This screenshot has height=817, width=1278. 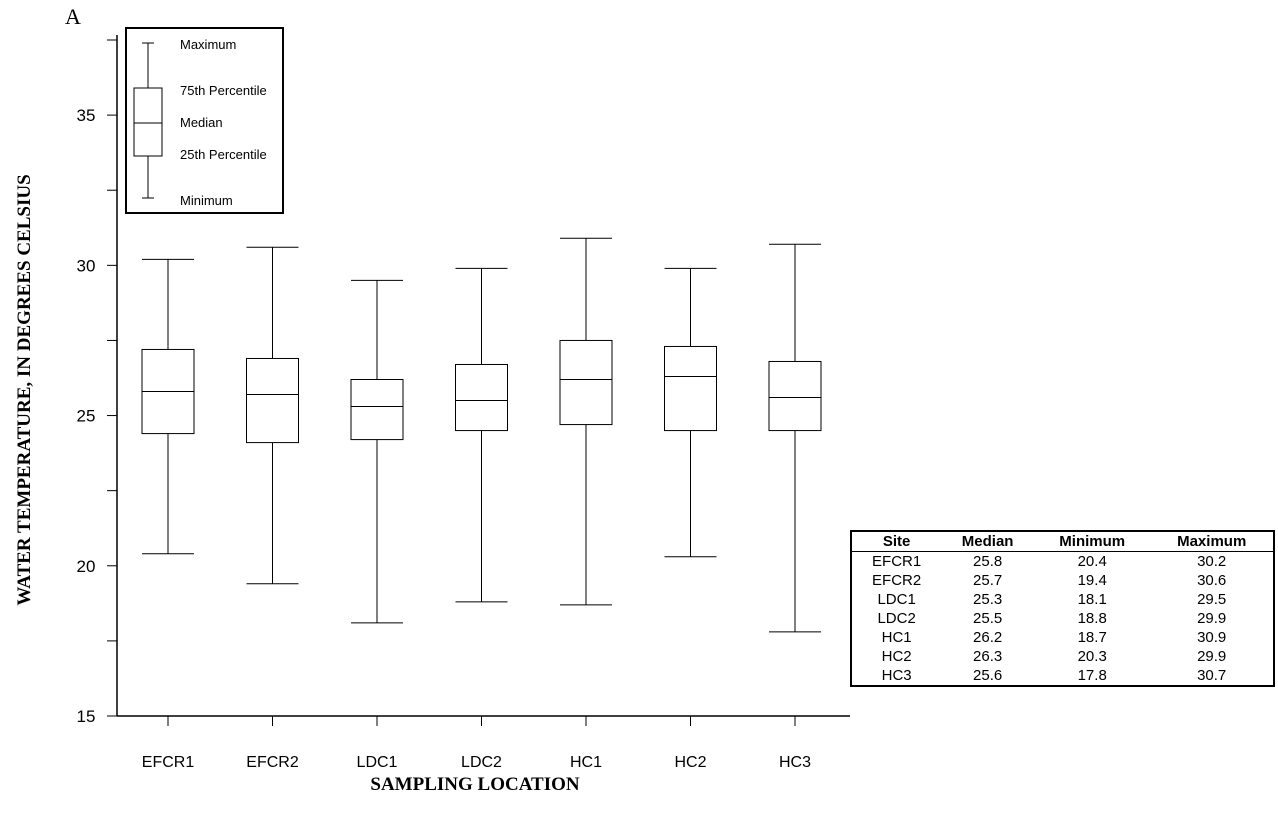 I want to click on x-tick-label: LDC1, so click(x=377, y=762).